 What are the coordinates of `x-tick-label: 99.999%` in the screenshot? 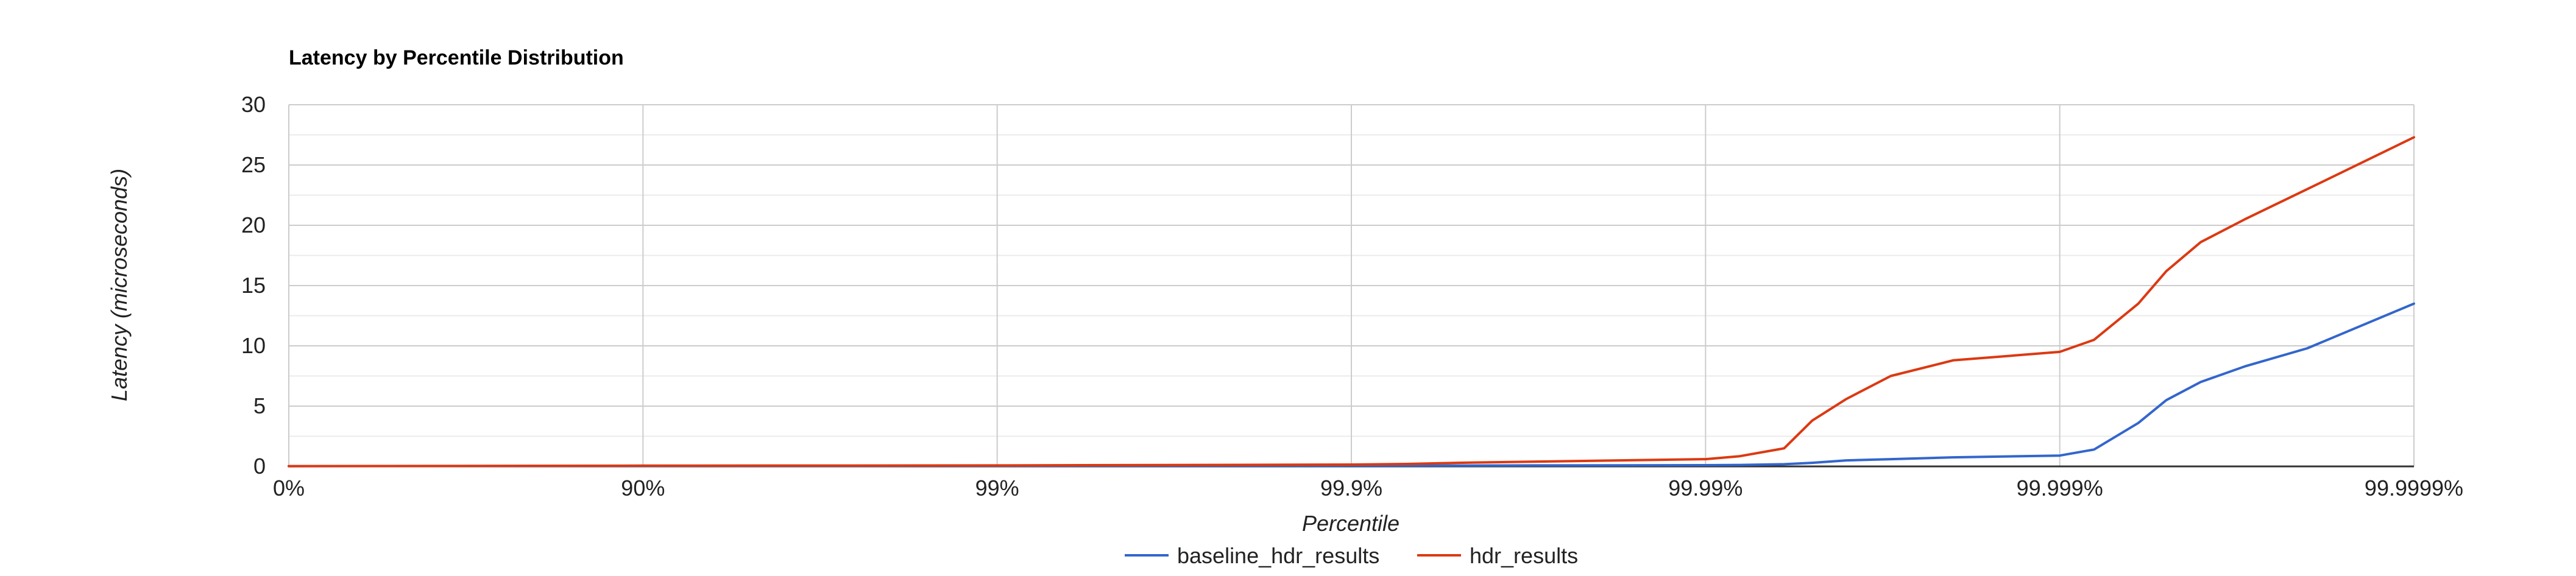 It's located at (2060, 488).